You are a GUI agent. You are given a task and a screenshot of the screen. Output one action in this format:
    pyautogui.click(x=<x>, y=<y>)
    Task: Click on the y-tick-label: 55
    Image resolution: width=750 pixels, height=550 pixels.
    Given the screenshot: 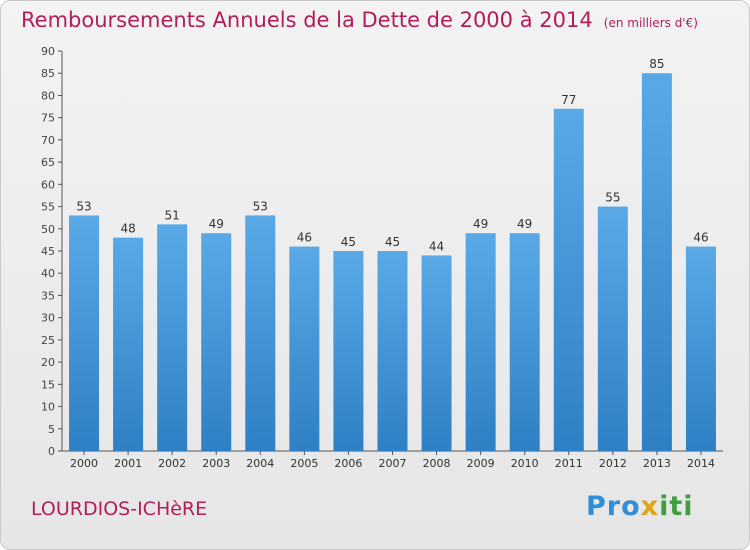 What is the action you would take?
    pyautogui.click(x=48, y=207)
    